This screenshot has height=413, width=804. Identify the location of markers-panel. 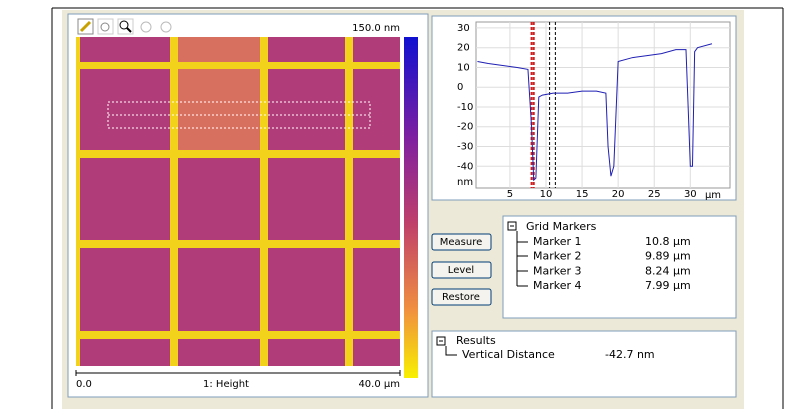
(619, 267).